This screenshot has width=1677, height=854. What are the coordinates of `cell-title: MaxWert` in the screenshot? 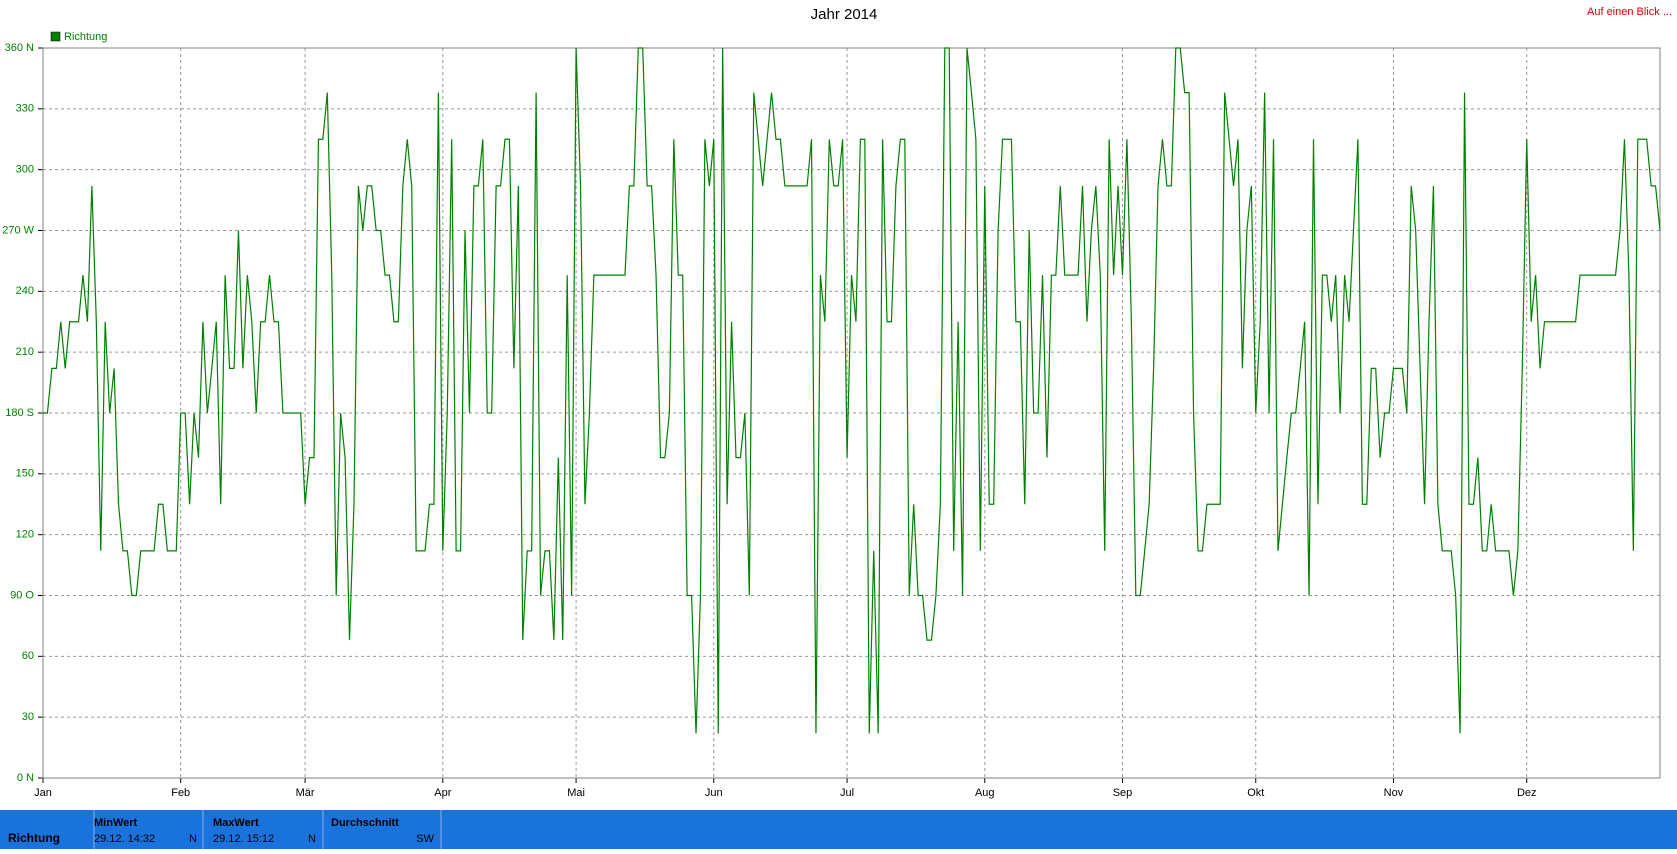 It's located at (236, 823).